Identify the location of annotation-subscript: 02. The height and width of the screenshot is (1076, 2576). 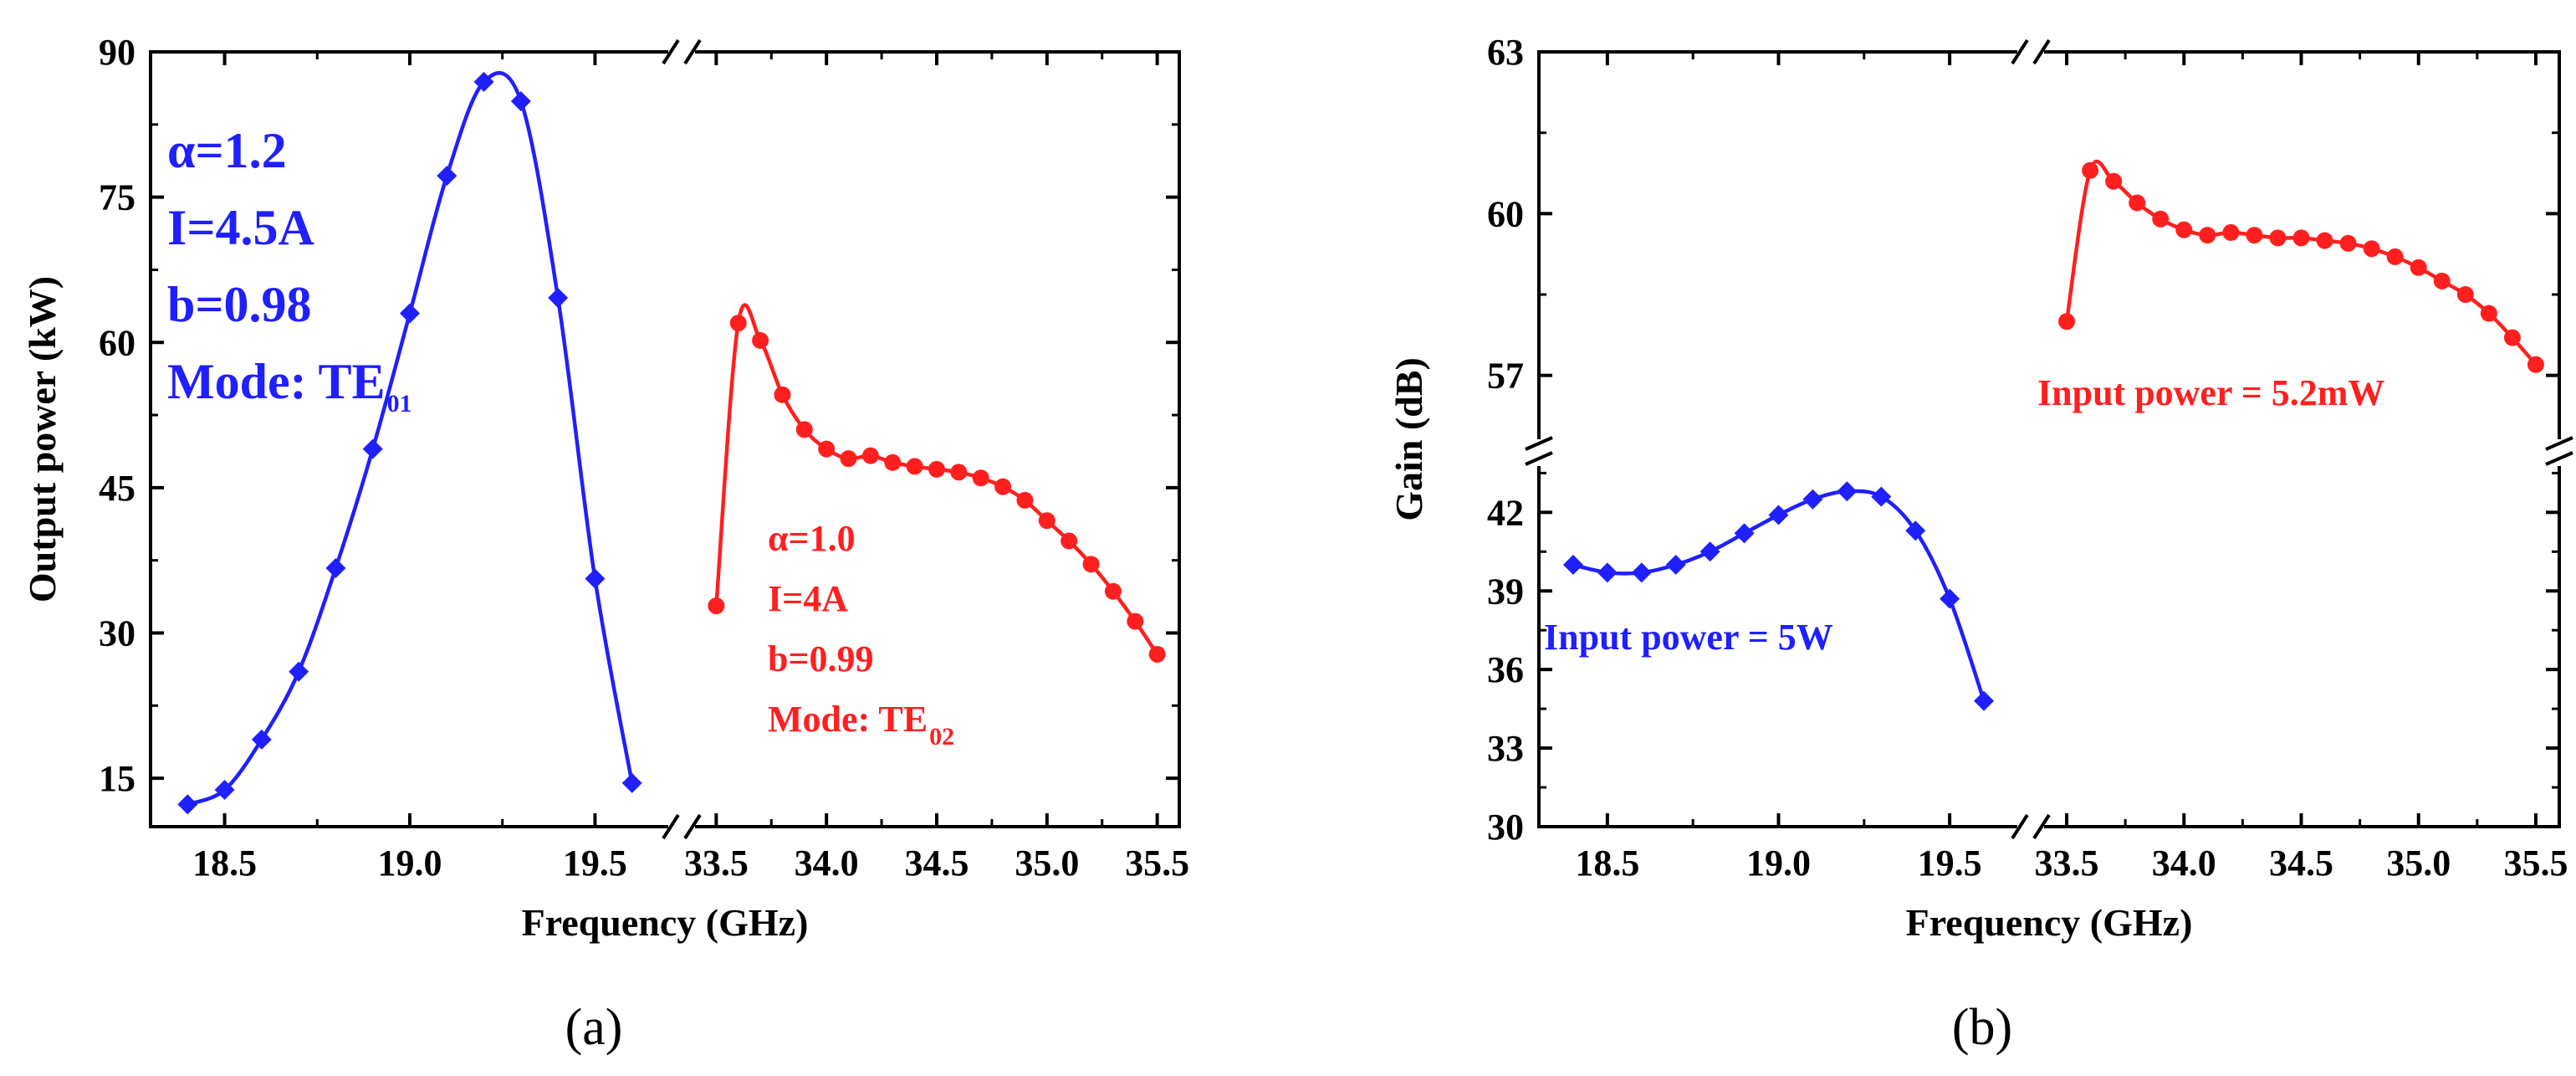
(941, 737).